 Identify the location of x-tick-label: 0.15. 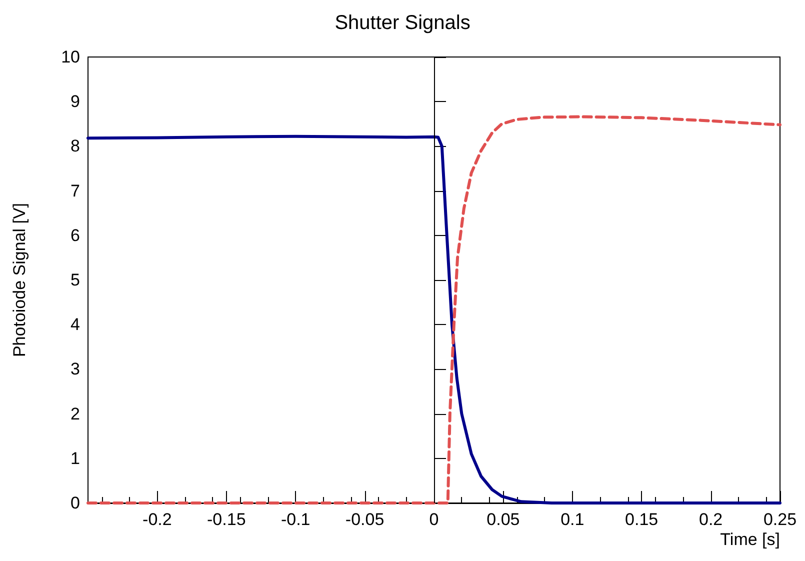
(641, 519).